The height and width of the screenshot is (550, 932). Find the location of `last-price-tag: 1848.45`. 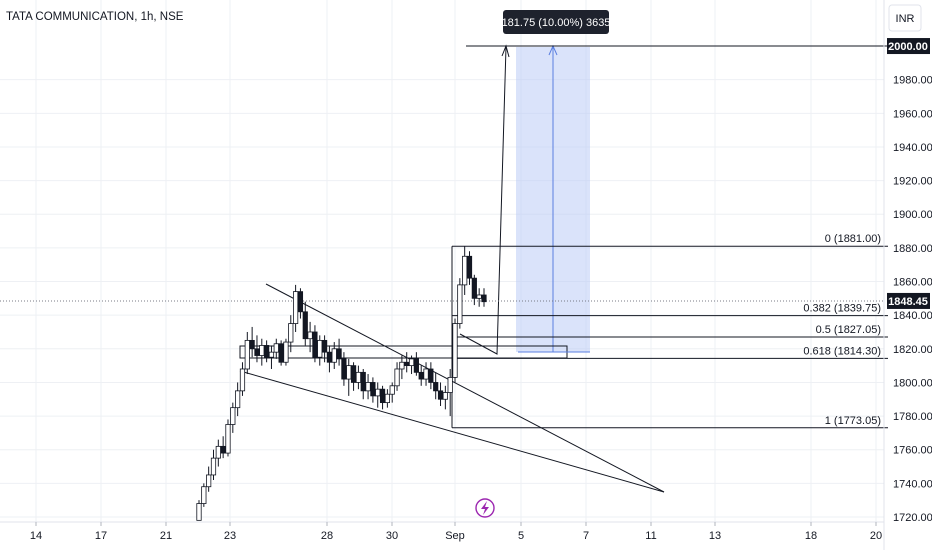

last-price-tag: 1848.45 is located at coordinates (908, 300).